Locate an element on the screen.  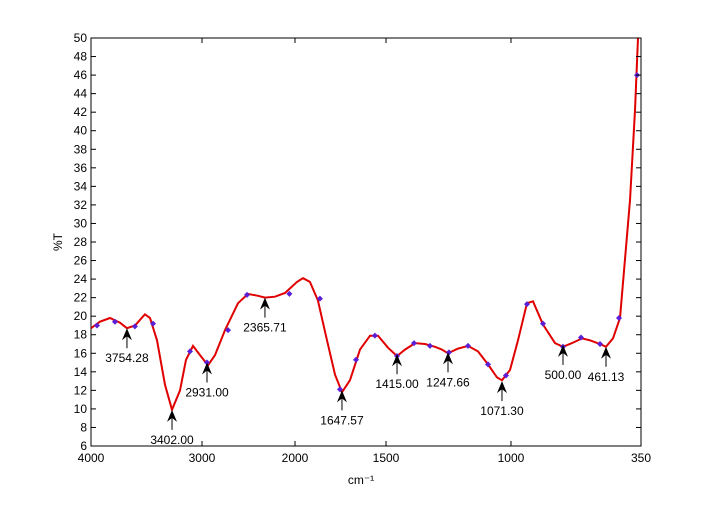
annotation-label: 1415.00 is located at coordinates (397, 384).